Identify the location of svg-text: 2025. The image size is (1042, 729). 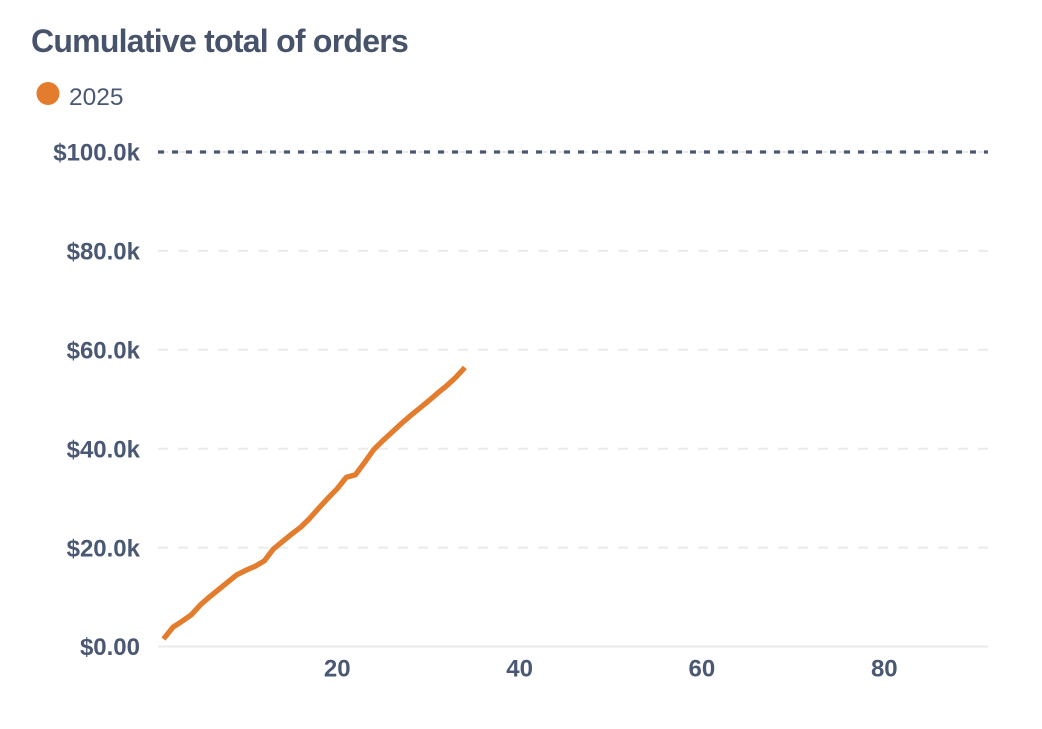
(96, 97).